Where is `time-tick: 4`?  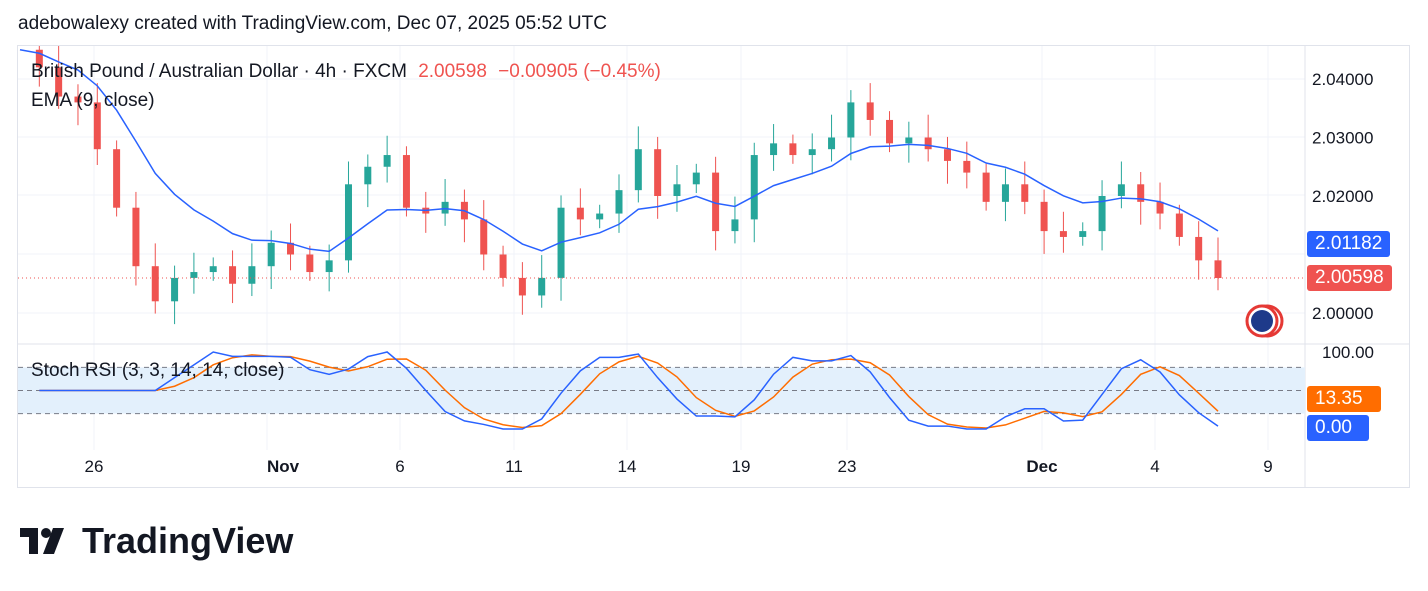
time-tick: 4 is located at coordinates (1154, 466).